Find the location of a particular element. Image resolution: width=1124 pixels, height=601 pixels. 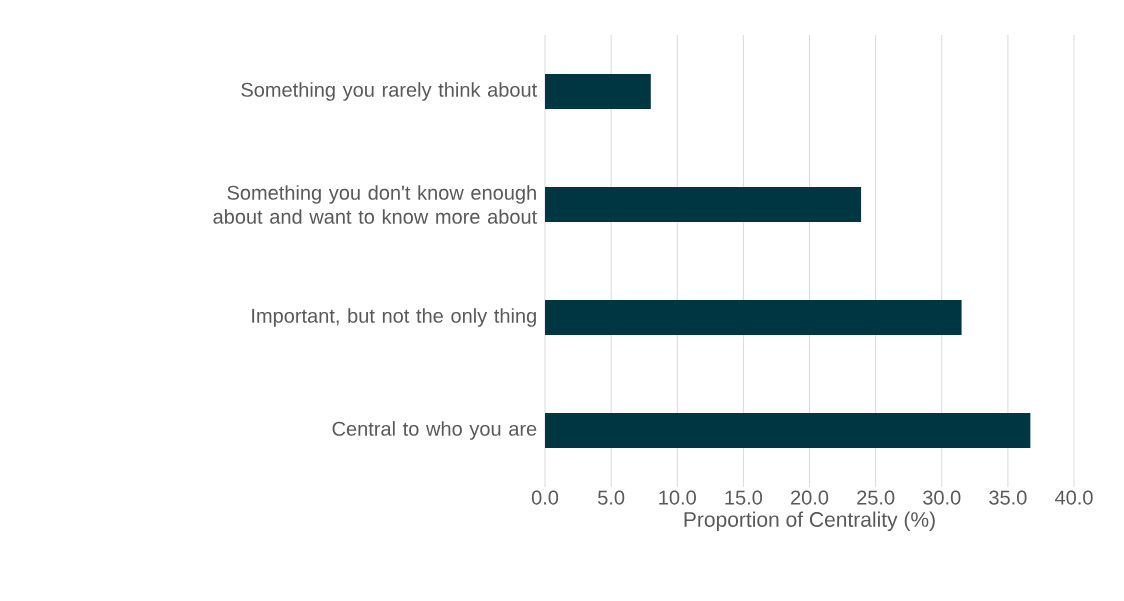

y-tick-label: Something you rarely think about is located at coordinates (389, 91).